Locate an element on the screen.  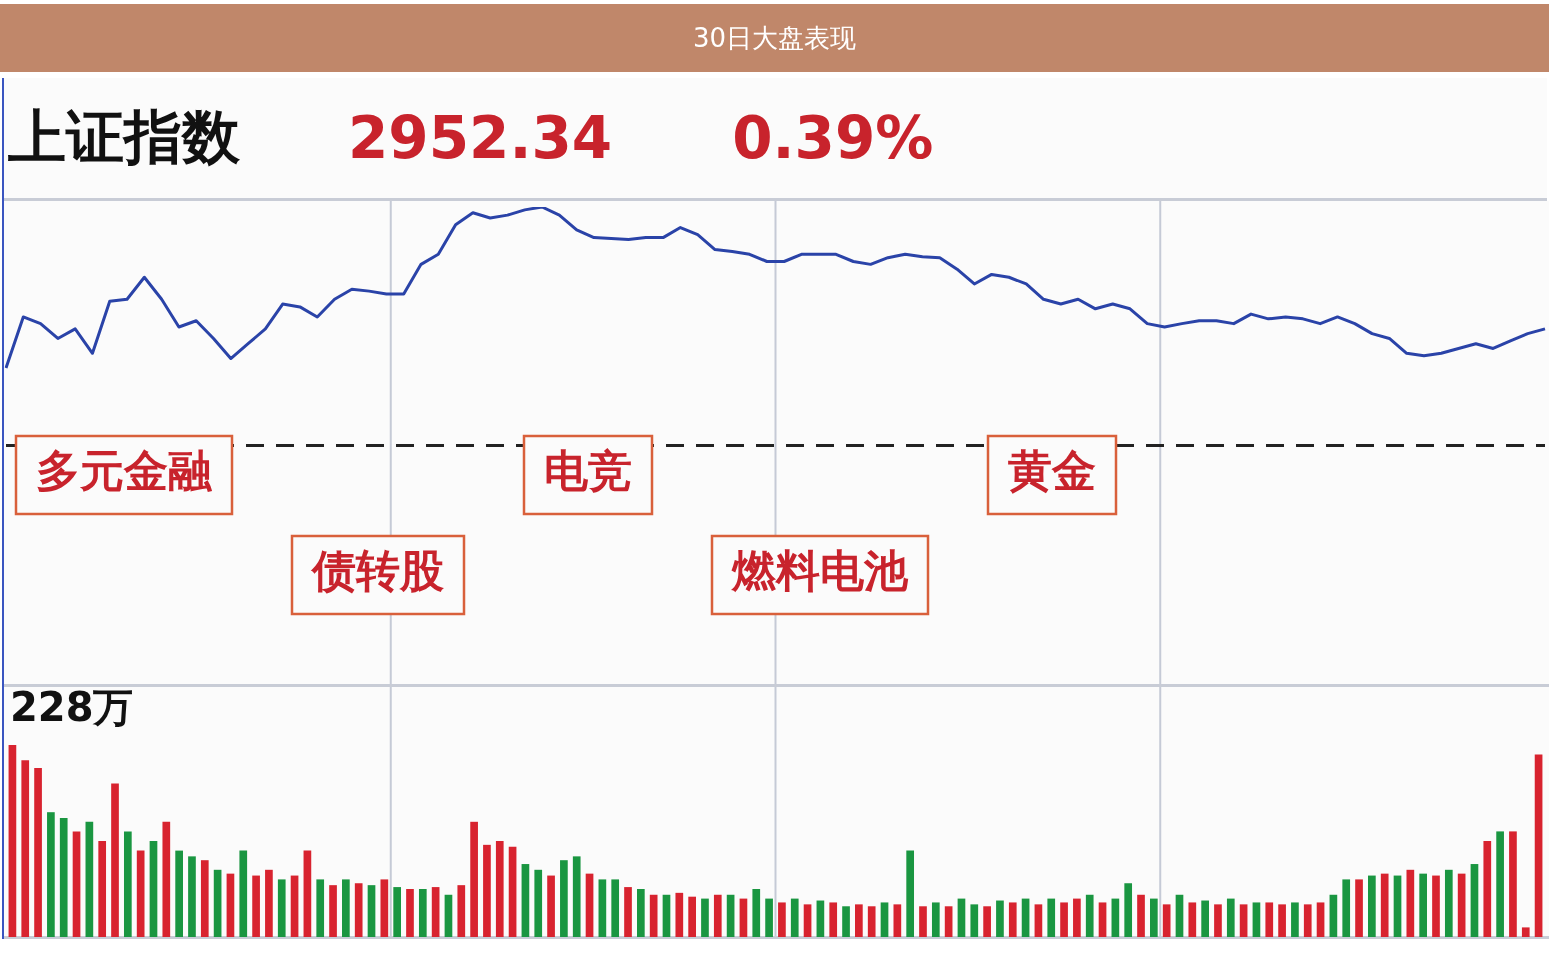
annotation: 多元金融 is located at coordinates (124, 471).